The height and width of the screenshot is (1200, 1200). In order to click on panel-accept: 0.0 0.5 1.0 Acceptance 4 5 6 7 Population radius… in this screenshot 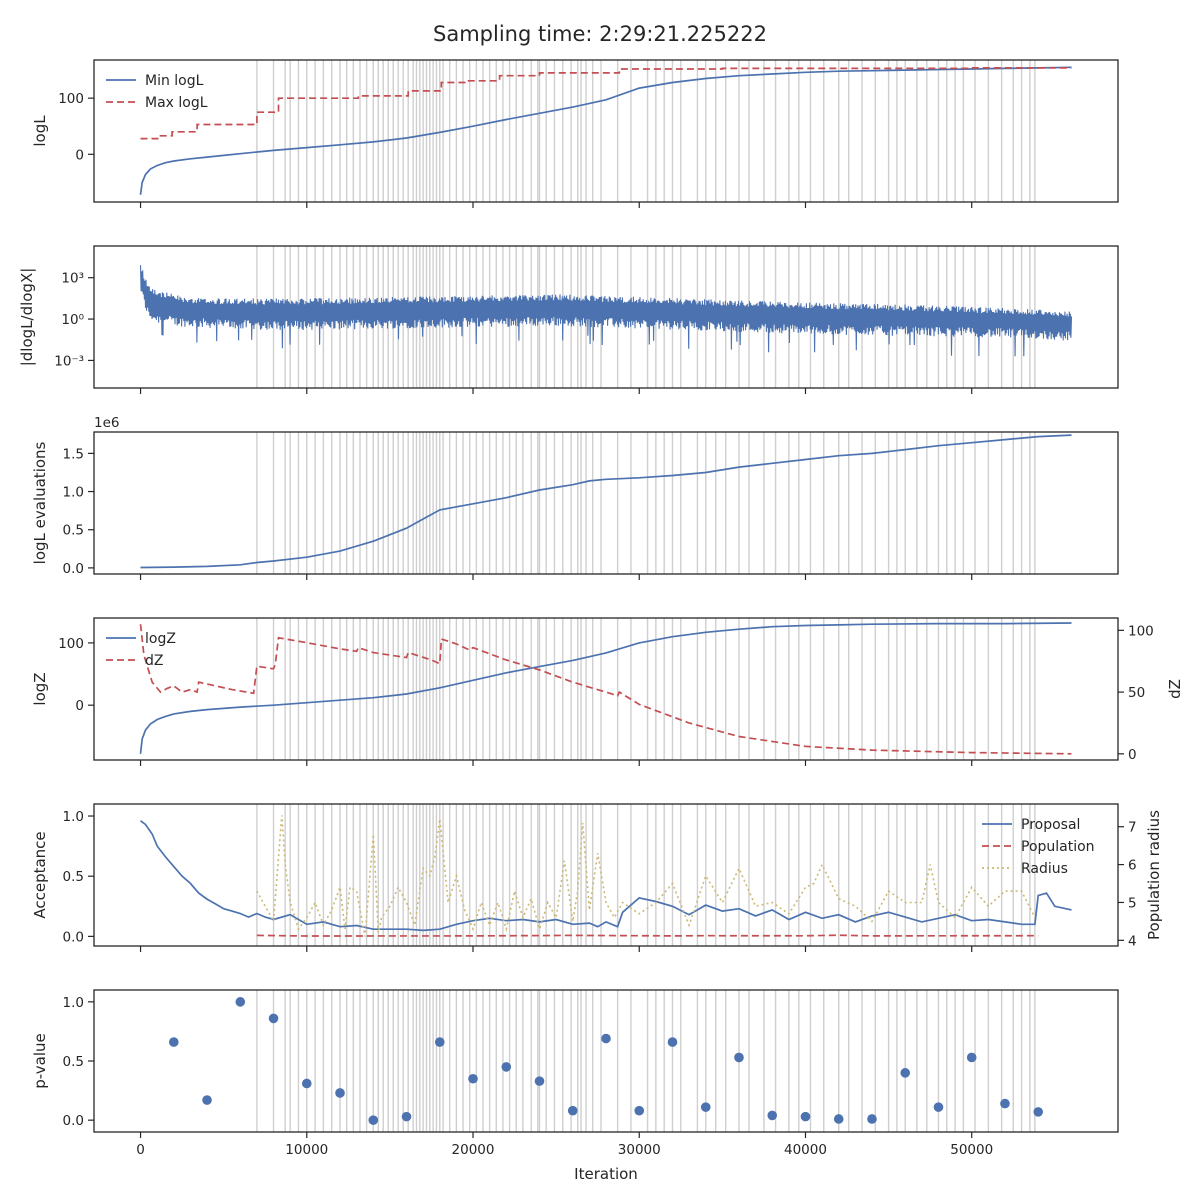, I will do `click(597, 877)`.